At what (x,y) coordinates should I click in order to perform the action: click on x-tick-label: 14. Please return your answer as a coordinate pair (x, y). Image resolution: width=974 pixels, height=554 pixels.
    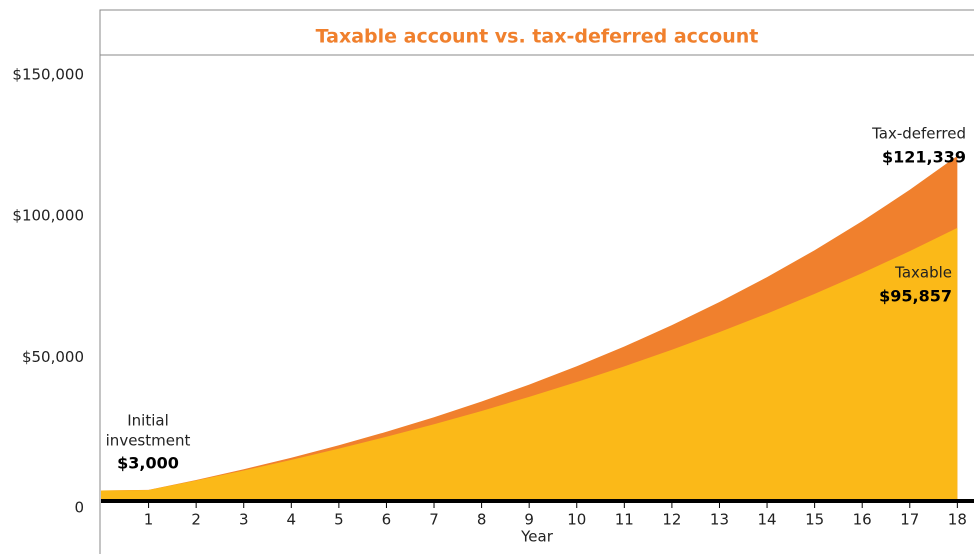
    Looking at the image, I should click on (767, 520).